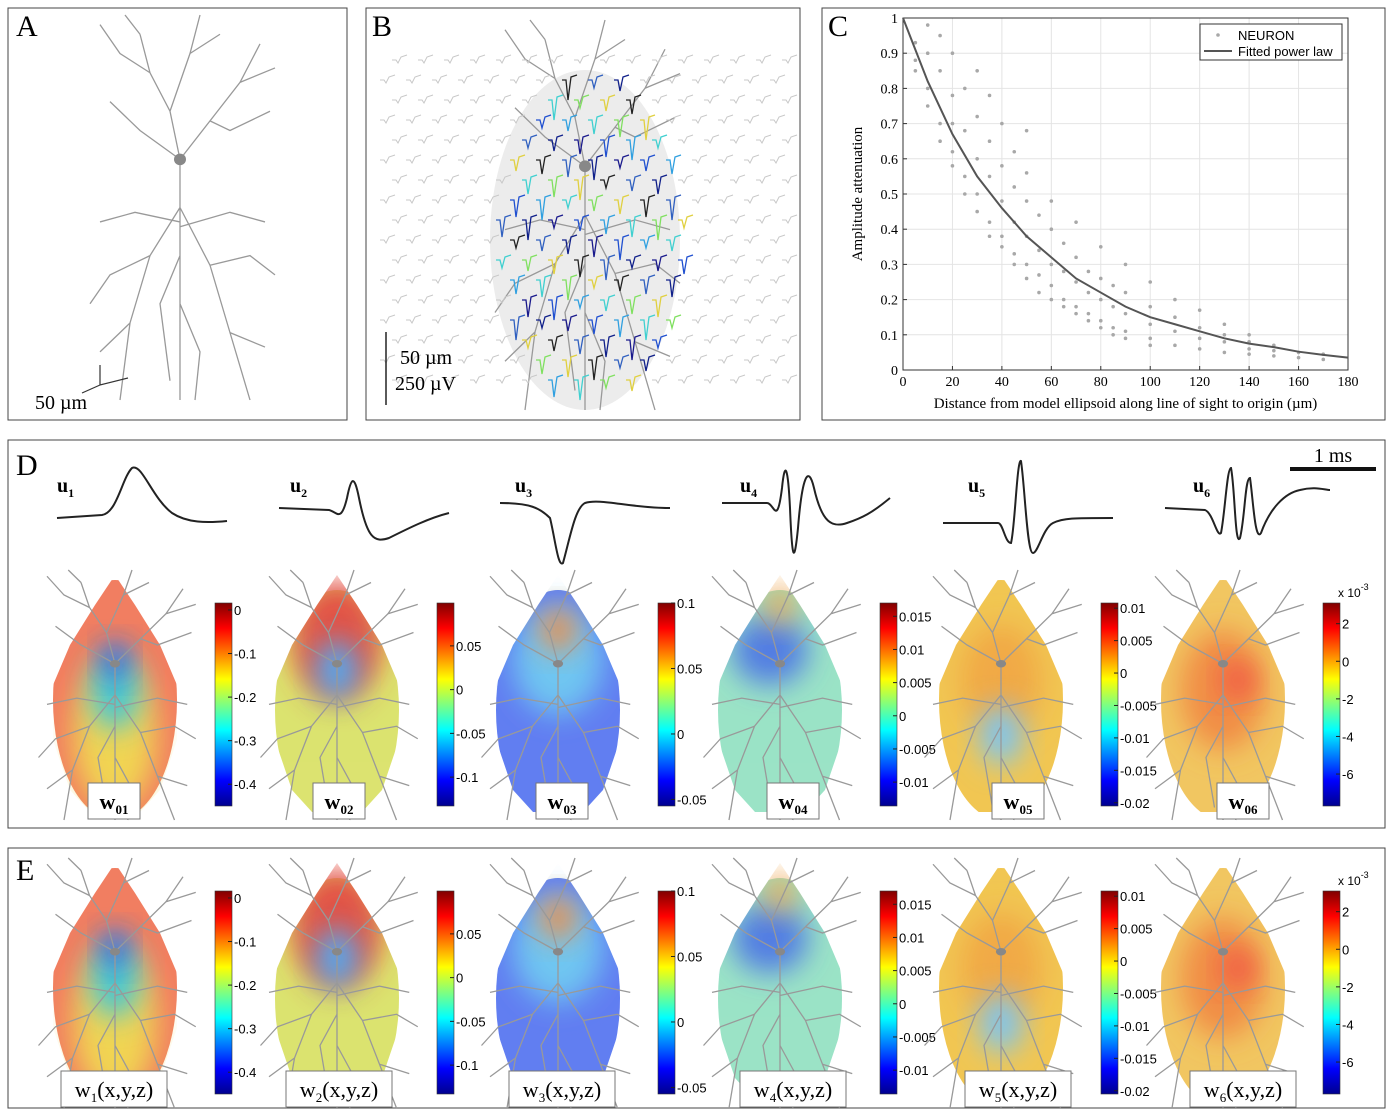 Image resolution: width=1394 pixels, height=1110 pixels. I want to click on y-tick-label: 0.3, so click(890, 265).